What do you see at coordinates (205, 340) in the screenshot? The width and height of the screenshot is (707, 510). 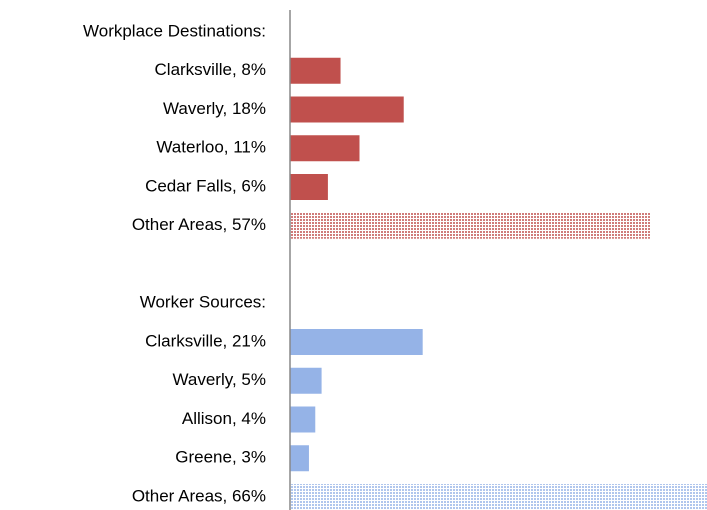 I see `category-label: Clarksville, 21%` at bounding box center [205, 340].